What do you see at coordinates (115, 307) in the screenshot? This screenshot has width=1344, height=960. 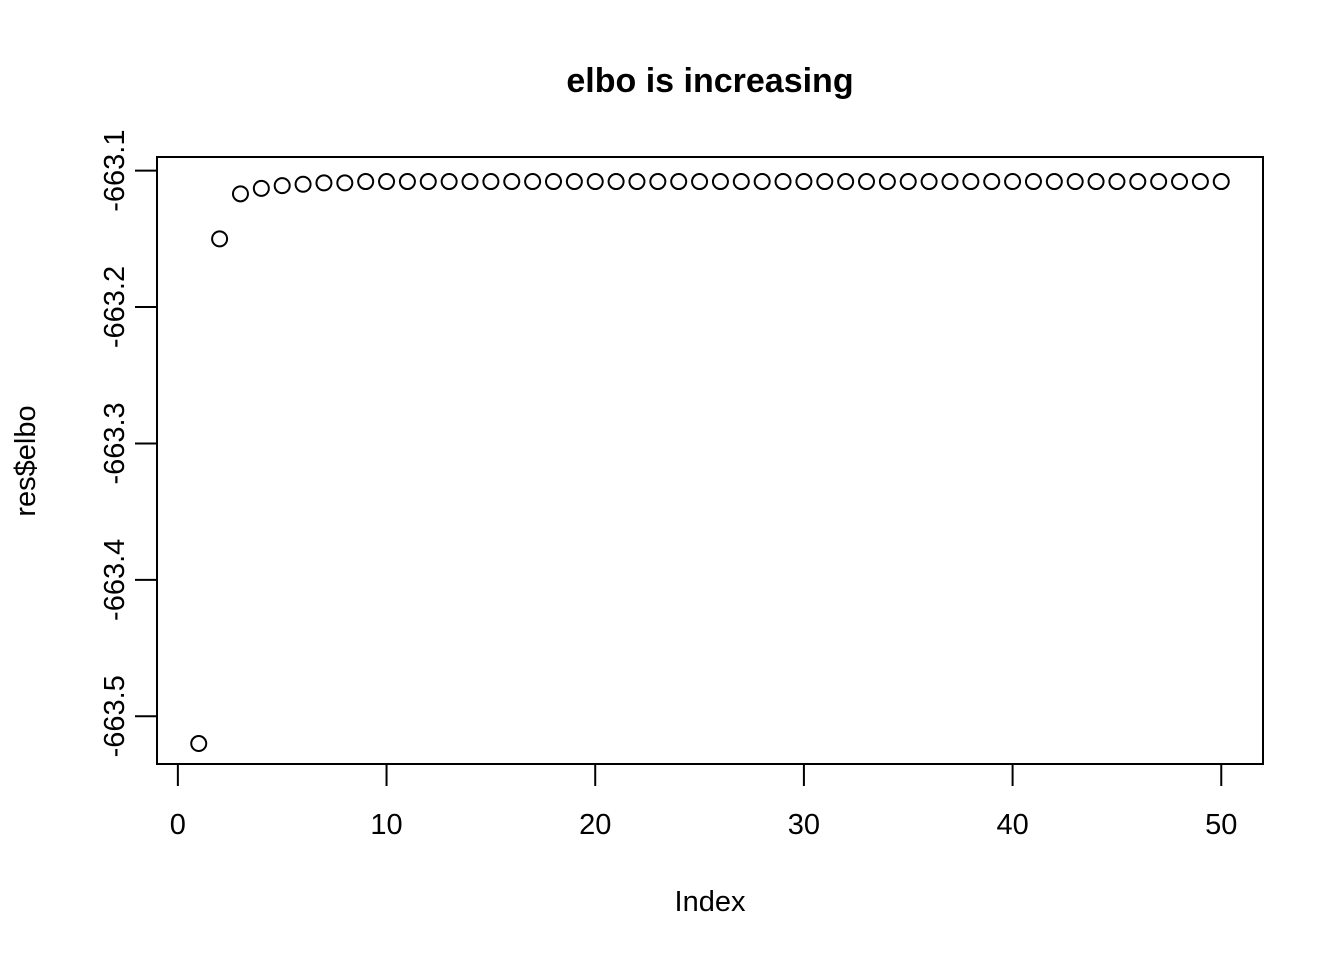 I see `y-tick-label: -663.2` at bounding box center [115, 307].